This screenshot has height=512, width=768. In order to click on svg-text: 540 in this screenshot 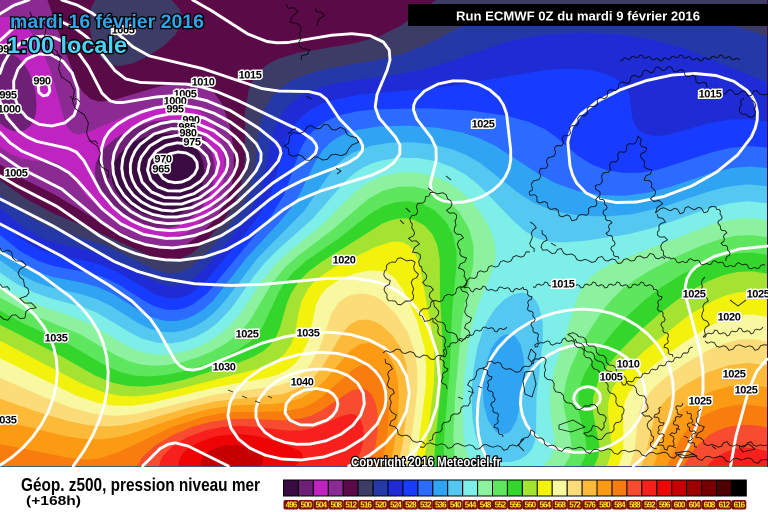, I will do `click(456, 505)`.